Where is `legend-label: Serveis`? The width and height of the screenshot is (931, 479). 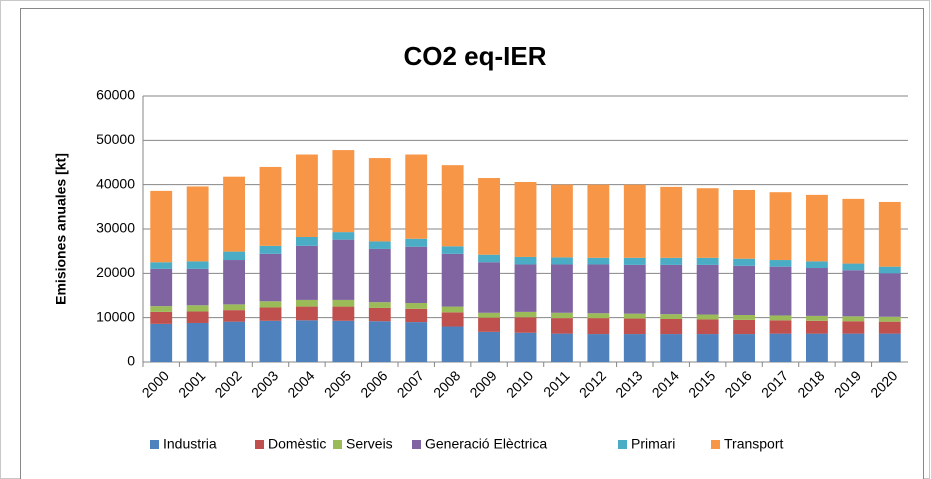
legend-label: Serveis is located at coordinates (369, 444).